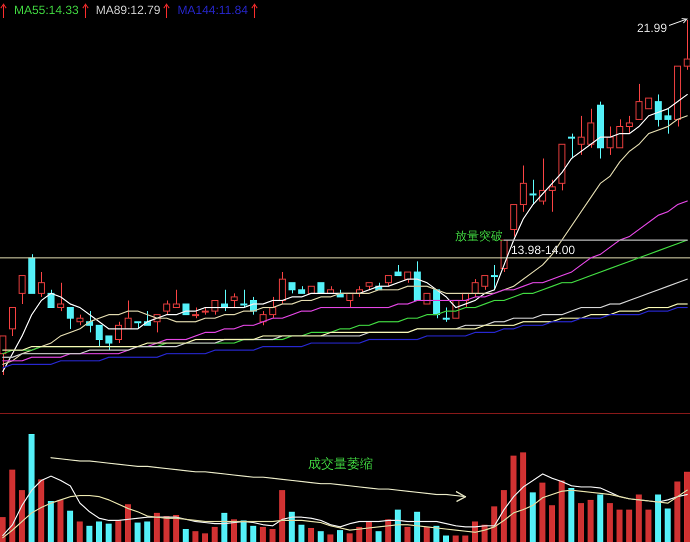 This screenshot has height=542, width=690. Describe the element at coordinates (651, 28) in the screenshot. I see `annotation: 21.99` at that location.